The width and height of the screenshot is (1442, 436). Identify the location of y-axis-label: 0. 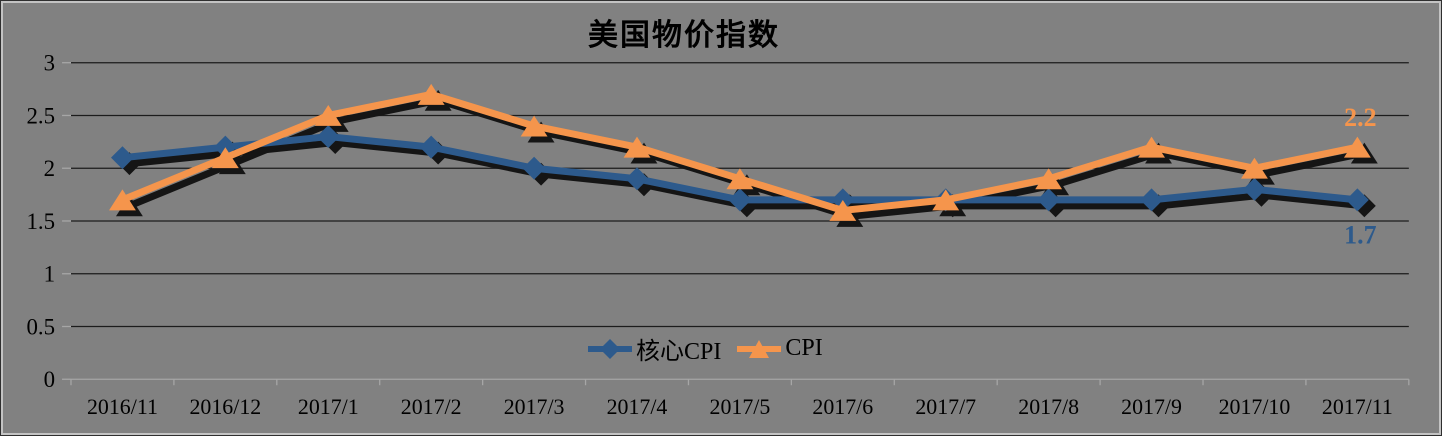
(49, 379).